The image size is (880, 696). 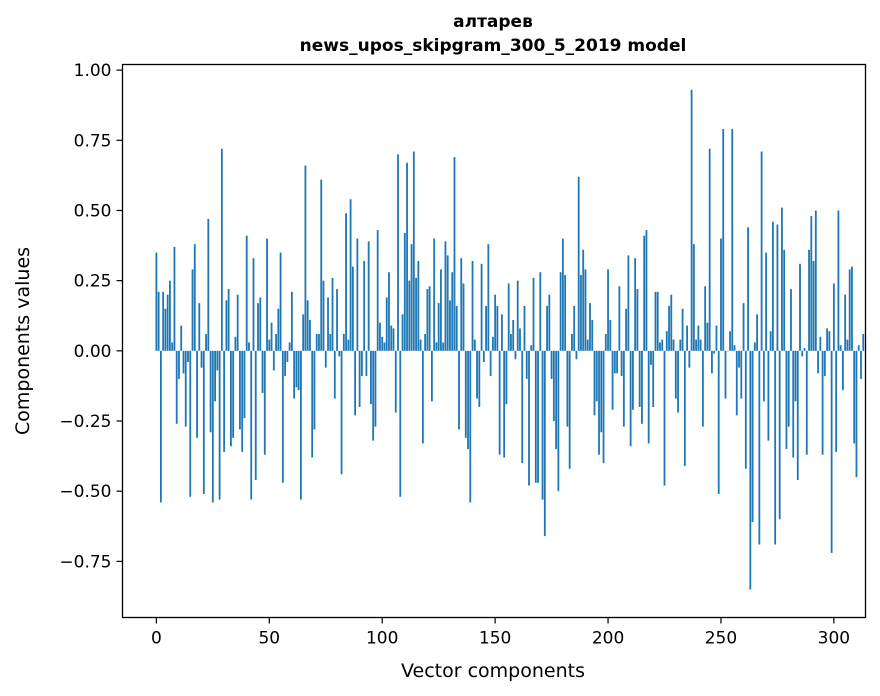 I want to click on x-tick-label: 0, so click(x=156, y=639).